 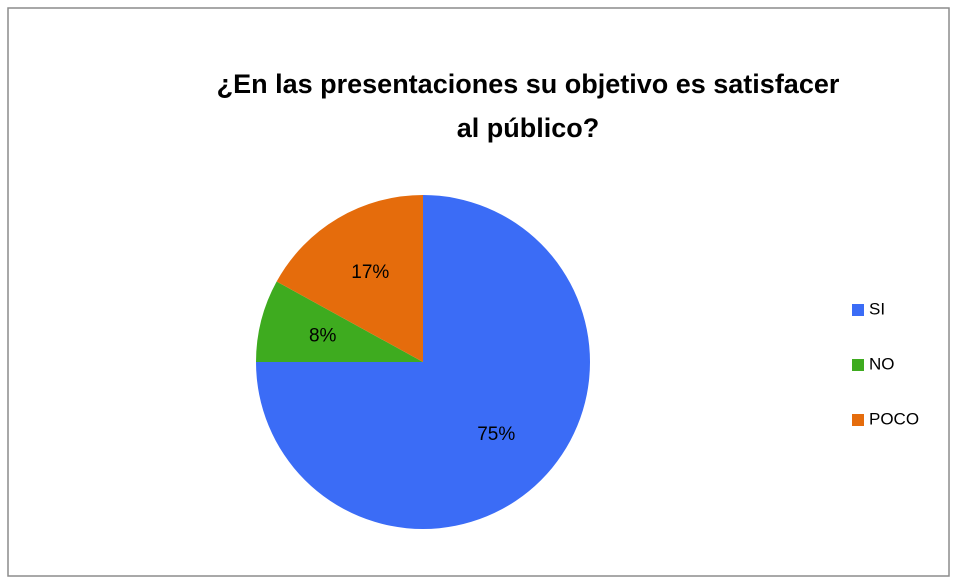 I want to click on legend-label: NO, so click(x=882, y=363).